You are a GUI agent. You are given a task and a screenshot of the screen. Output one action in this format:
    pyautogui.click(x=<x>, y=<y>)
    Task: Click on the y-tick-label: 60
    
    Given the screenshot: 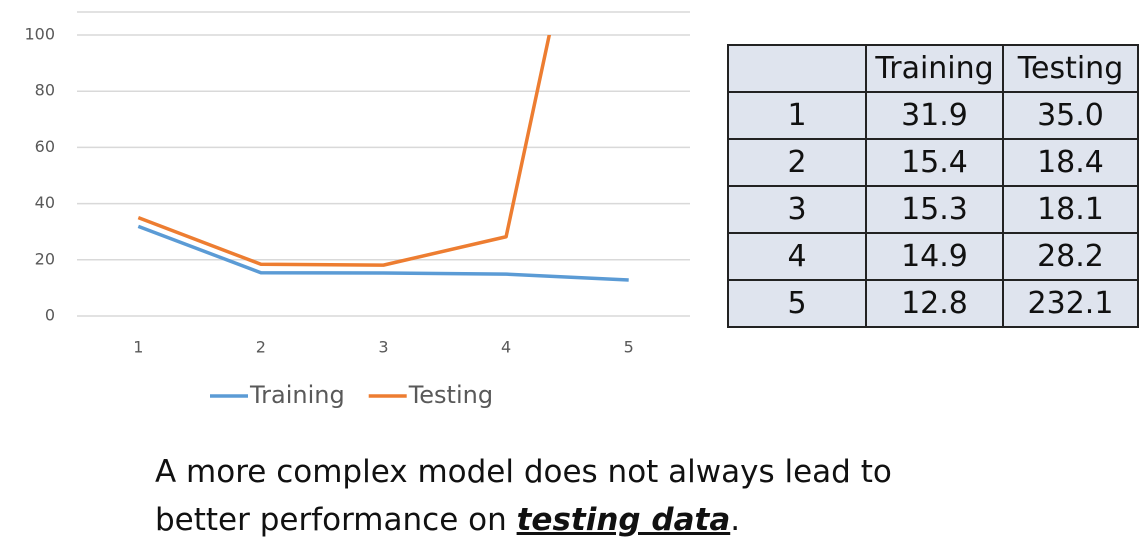 What is the action you would take?
    pyautogui.click(x=45, y=146)
    